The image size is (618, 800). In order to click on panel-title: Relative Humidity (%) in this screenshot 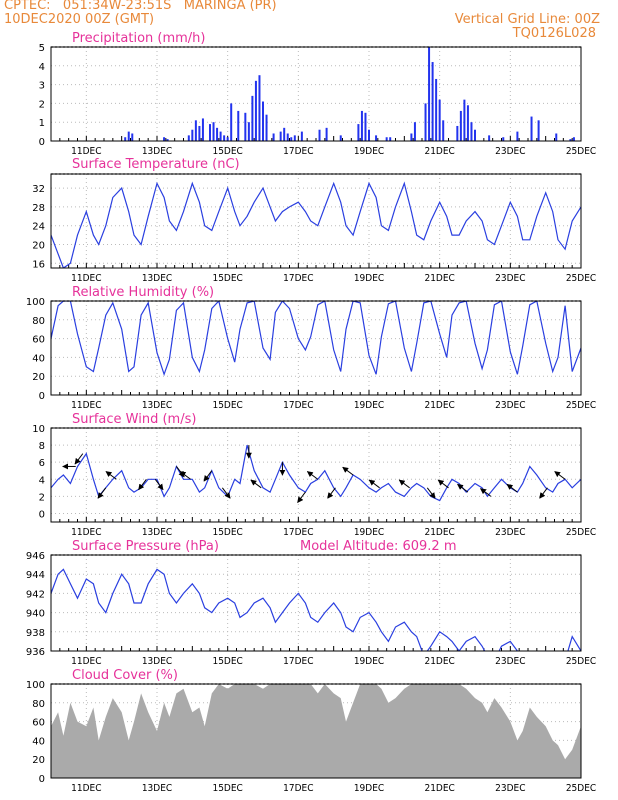, I will do `click(143, 292)`.